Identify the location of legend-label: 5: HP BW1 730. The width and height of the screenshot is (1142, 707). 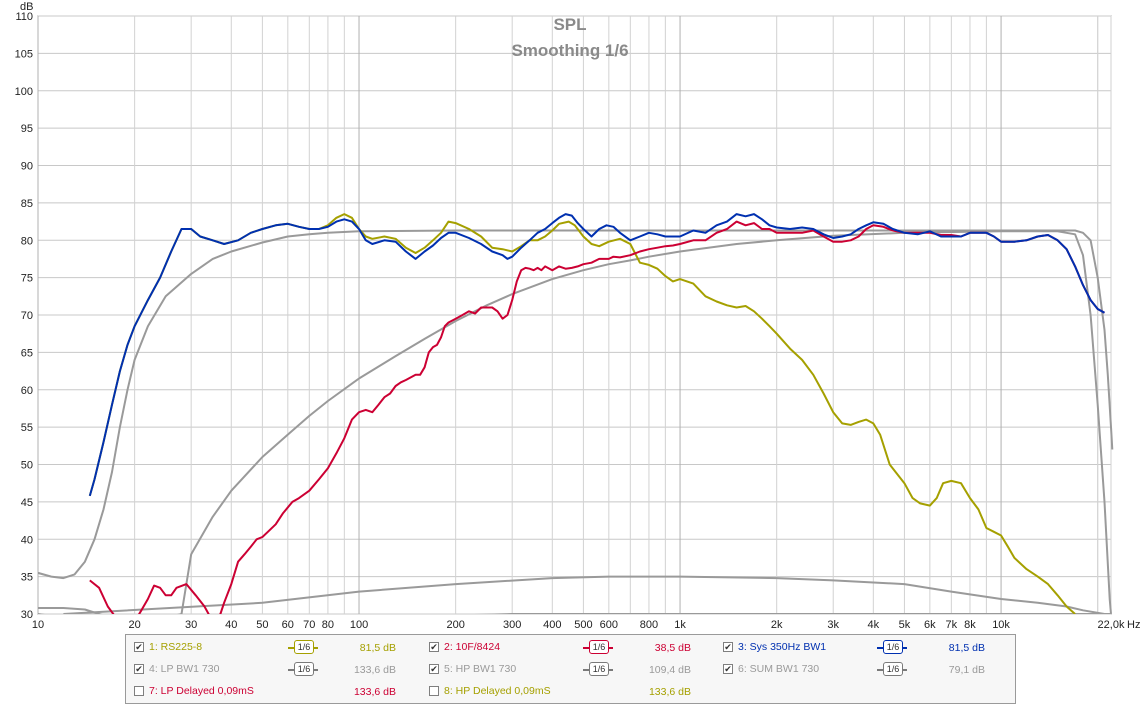
(480, 669).